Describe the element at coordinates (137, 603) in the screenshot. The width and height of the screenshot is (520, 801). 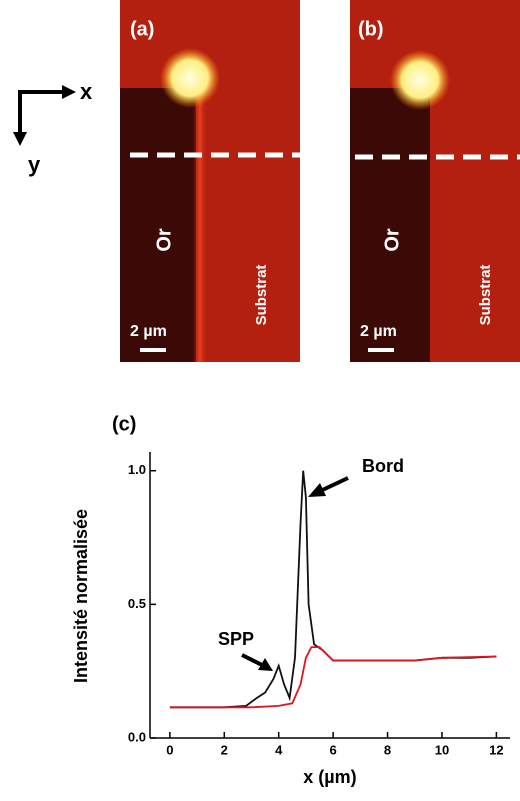
I see `y-tick-label: 0.5` at that location.